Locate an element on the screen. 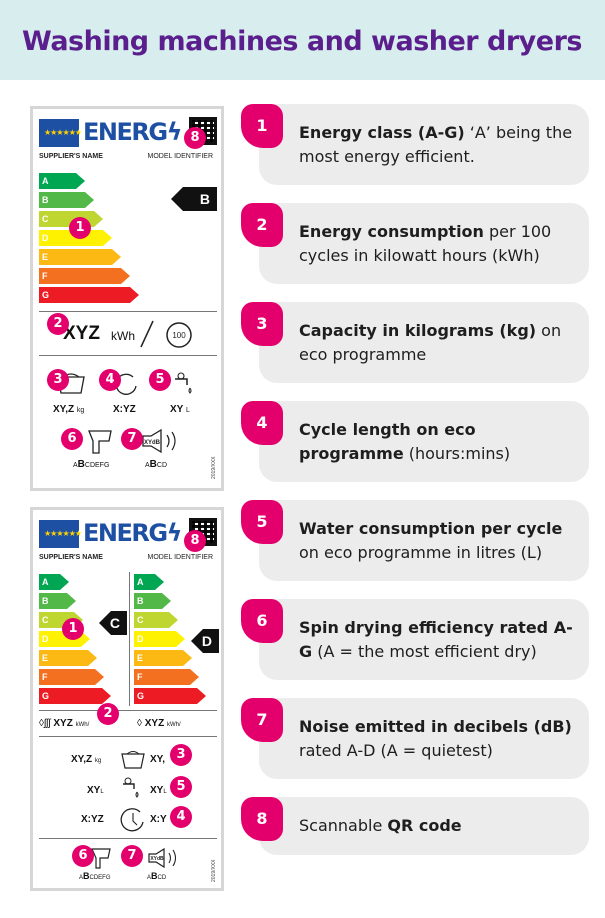  water-consumption-value: XY L is located at coordinates (180, 409).